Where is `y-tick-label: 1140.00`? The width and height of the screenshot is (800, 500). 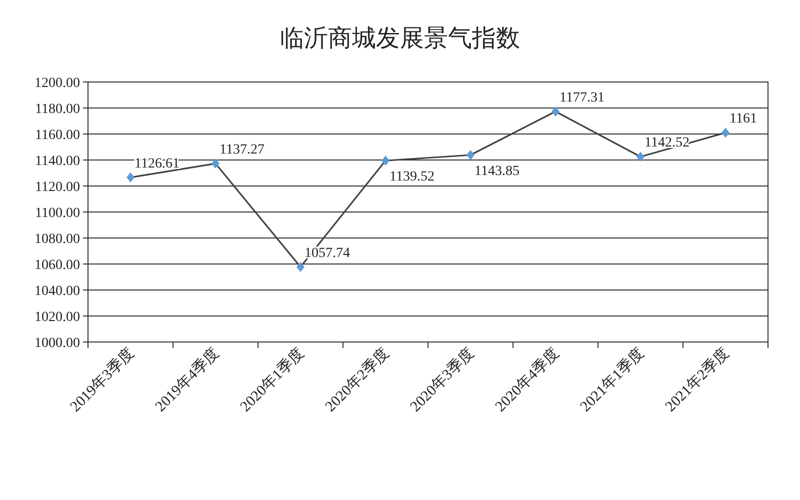 y-tick-label: 1140.00 is located at coordinates (57, 161).